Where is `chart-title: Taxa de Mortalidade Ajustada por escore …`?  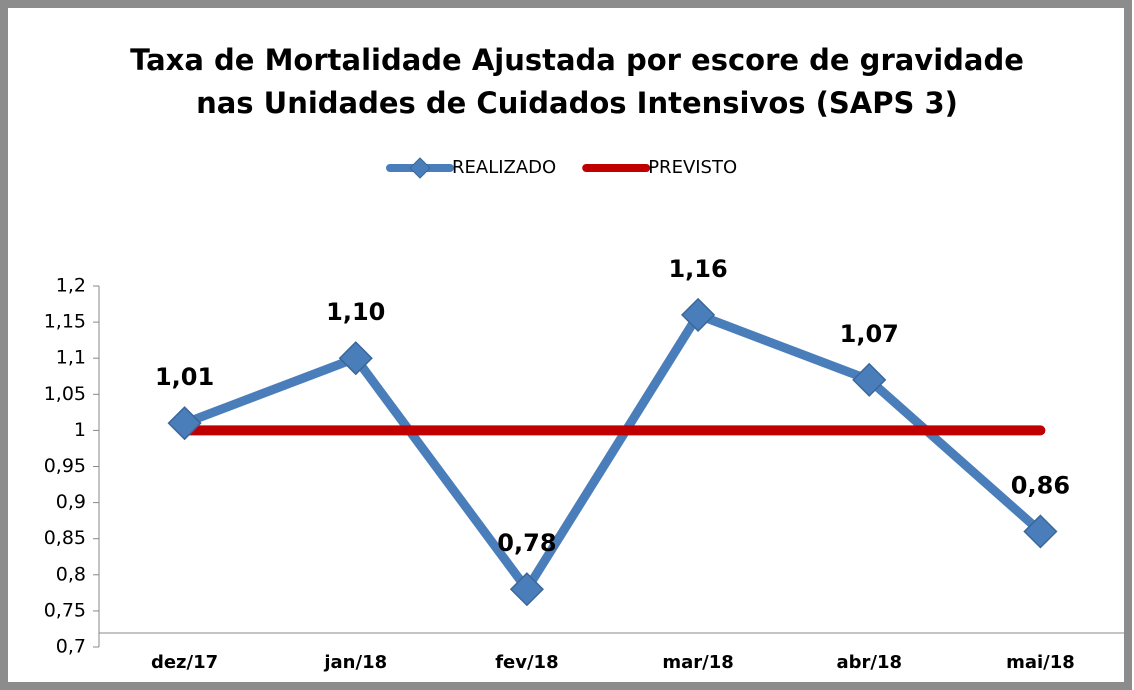
chart-title: Taxa de Mortalidade Ajustada por escore … is located at coordinates (577, 60).